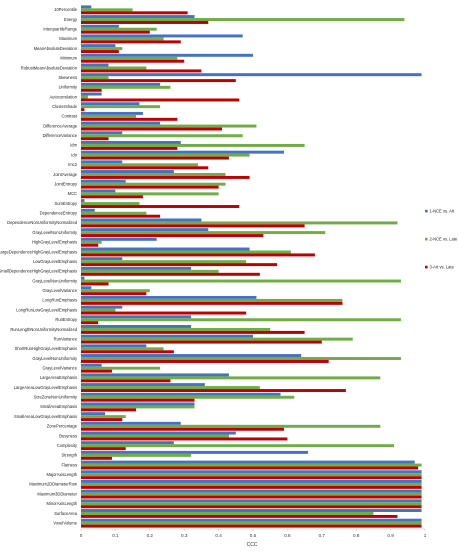 This screenshot has height=555, width=459. Describe the element at coordinates (59, 367) in the screenshot. I see `category-label: GrayLevelVariance` at that location.